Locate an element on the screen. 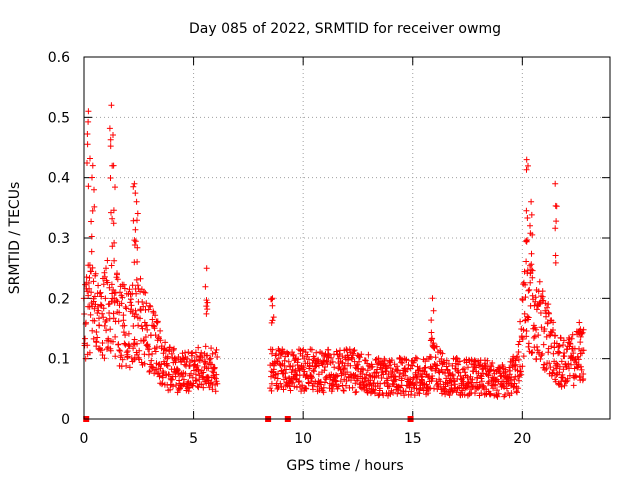  y-tick-label: 0.1 is located at coordinates (59, 360).